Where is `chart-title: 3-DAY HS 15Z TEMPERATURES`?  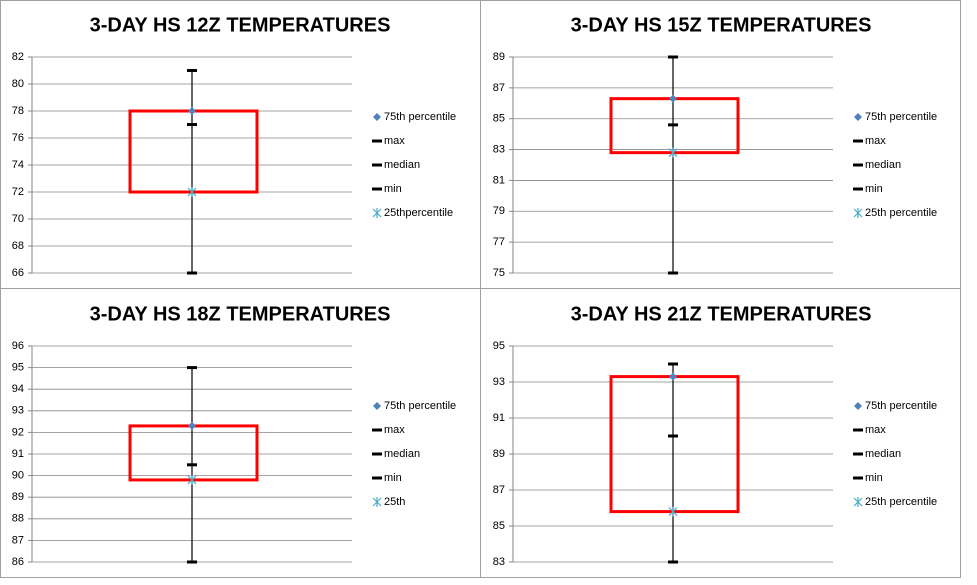
chart-title: 3-DAY HS 15Z TEMPERATURES is located at coordinates (721, 25).